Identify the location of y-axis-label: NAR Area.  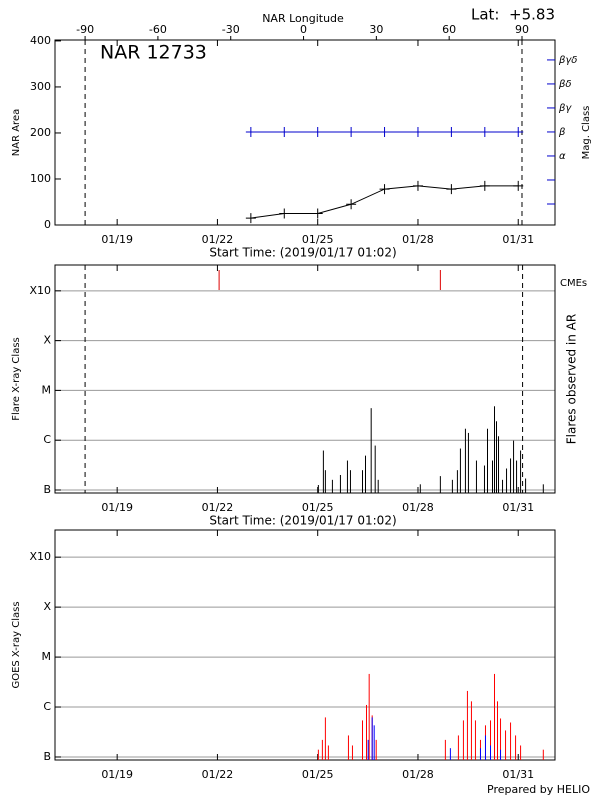
(16, 132).